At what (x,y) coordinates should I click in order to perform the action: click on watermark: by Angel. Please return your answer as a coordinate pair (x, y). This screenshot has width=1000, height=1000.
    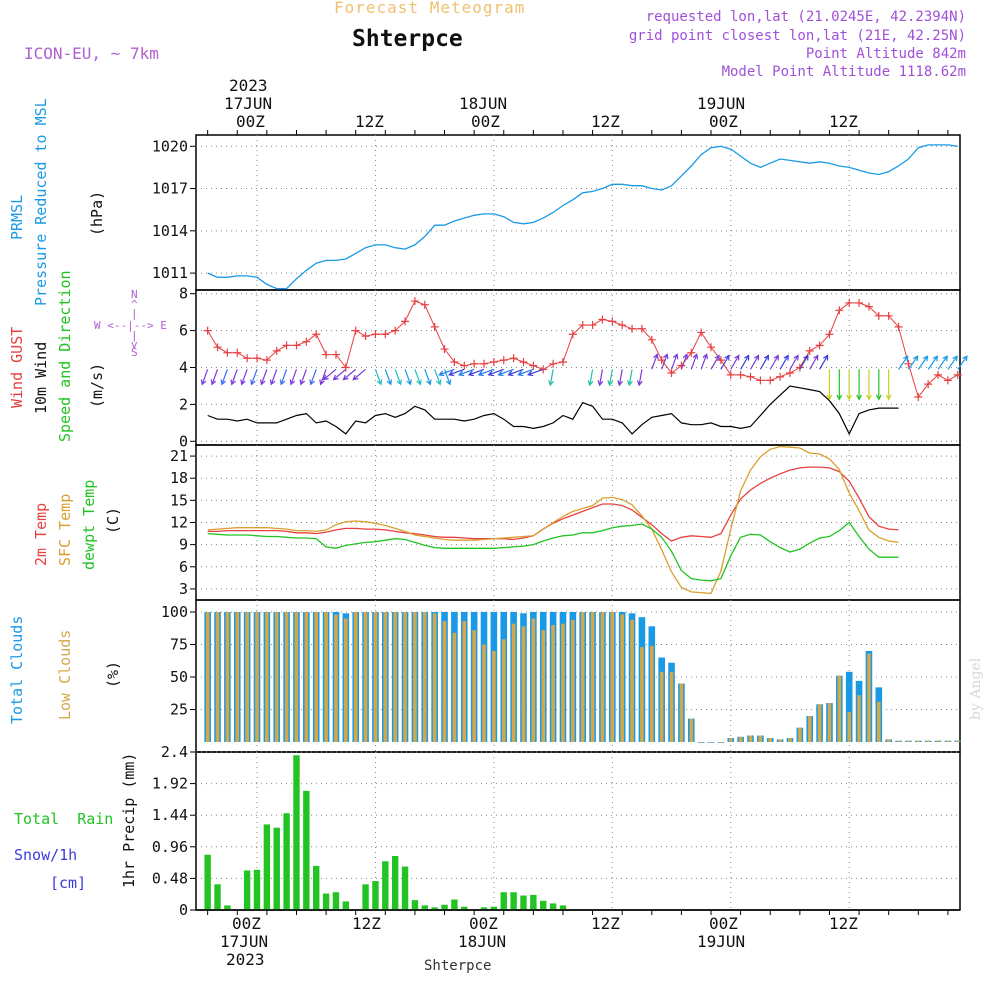
    Looking at the image, I should click on (976, 688).